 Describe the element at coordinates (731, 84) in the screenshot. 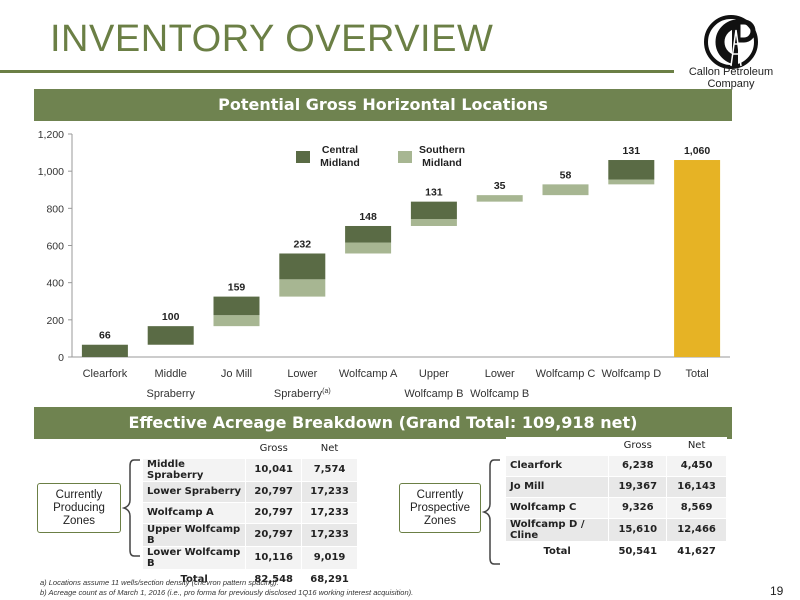

I see `logo-text-line2: Company` at that location.